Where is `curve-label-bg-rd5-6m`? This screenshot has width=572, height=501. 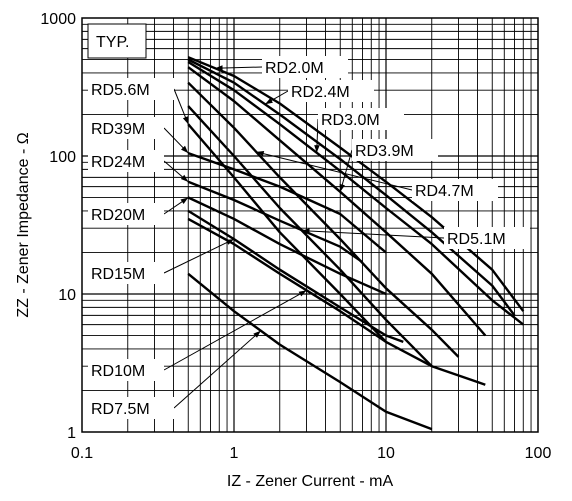 curve-label-bg-rd5-6m is located at coordinates (131, 89).